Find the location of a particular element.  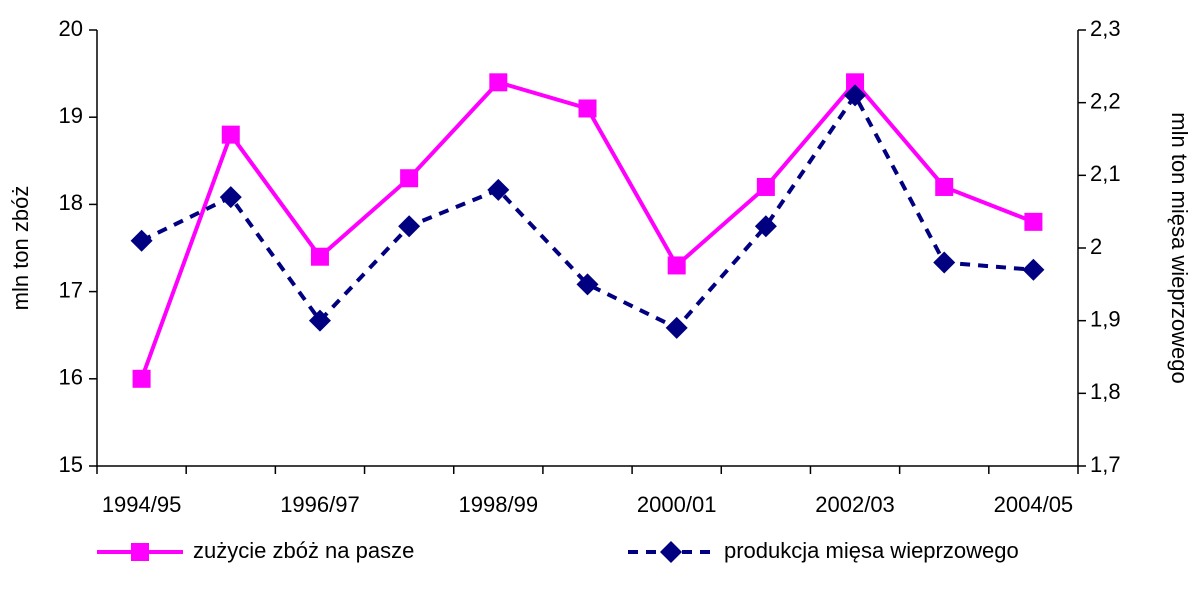

y2-tick-label: 1,8 is located at coordinates (1105, 391).